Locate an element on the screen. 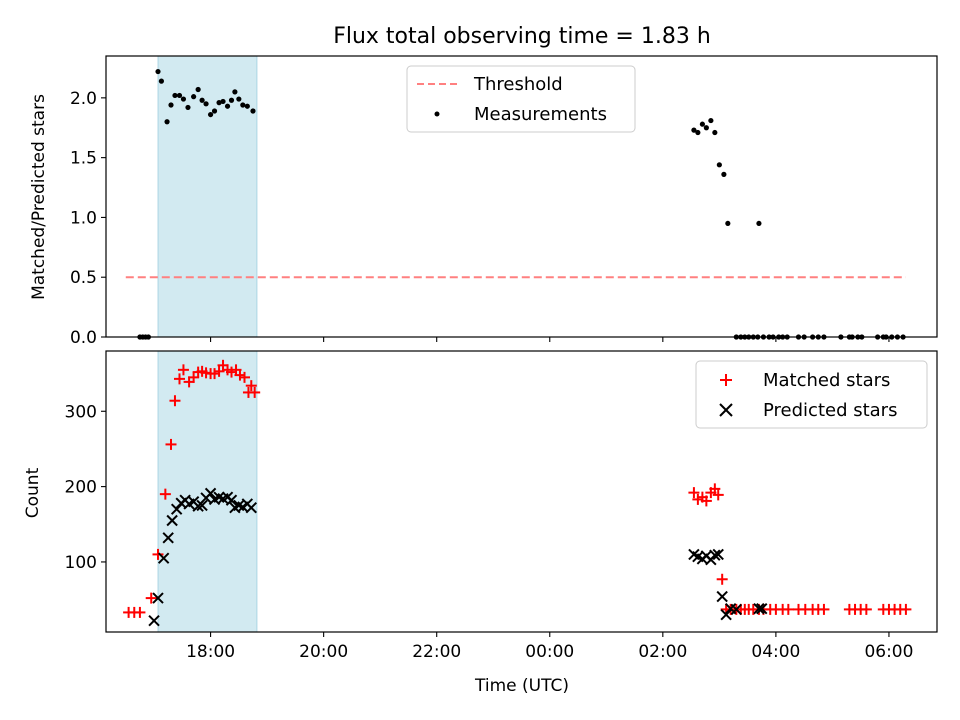 This screenshot has height=720, width=960. bottom-x-axis: 18:00 20:00 22:00 00:00 02:00 04:00 06:00 is located at coordinates (549, 647).